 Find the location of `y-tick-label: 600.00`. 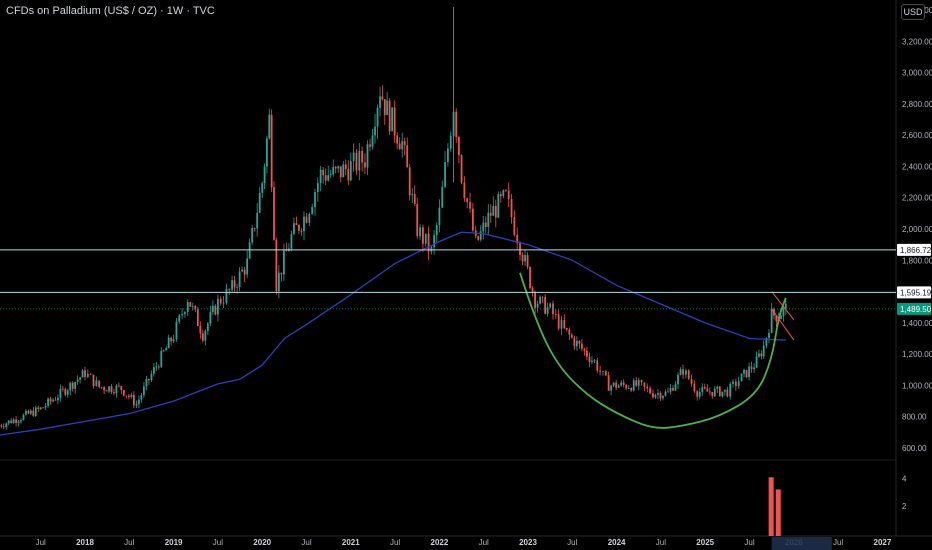

y-tick-label: 600.00 is located at coordinates (914, 448).